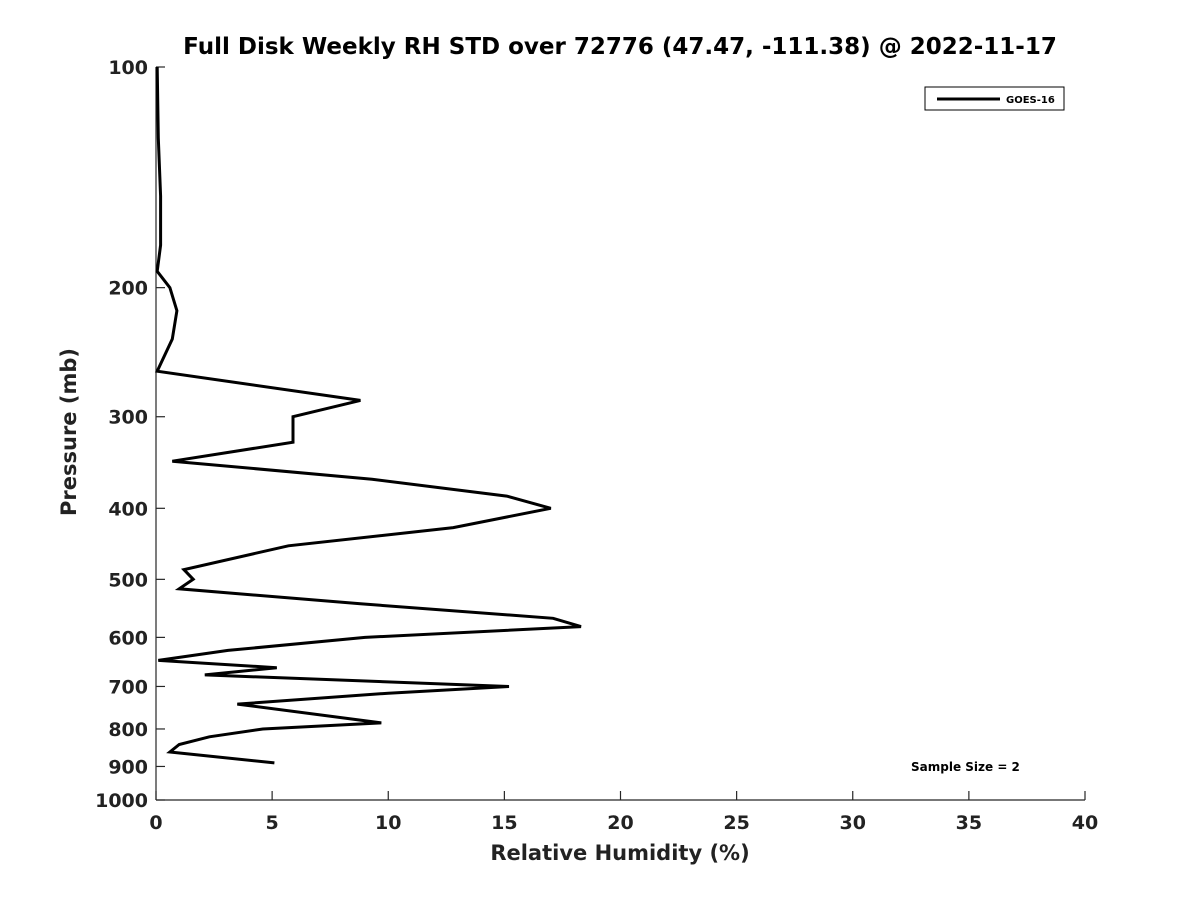  What do you see at coordinates (620, 823) in the screenshot?
I see `x-tick-label: 20` at bounding box center [620, 823].